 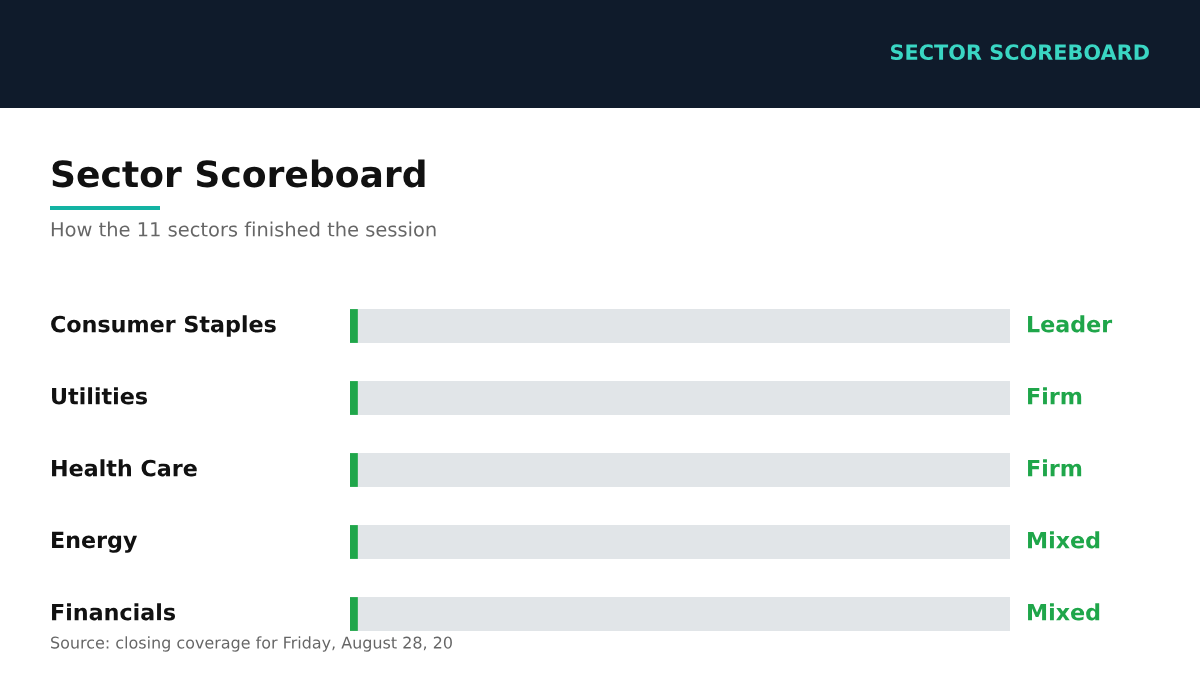 I want to click on chart-subtitle: How the 11 sectors finished the session, so click(x=243, y=229).